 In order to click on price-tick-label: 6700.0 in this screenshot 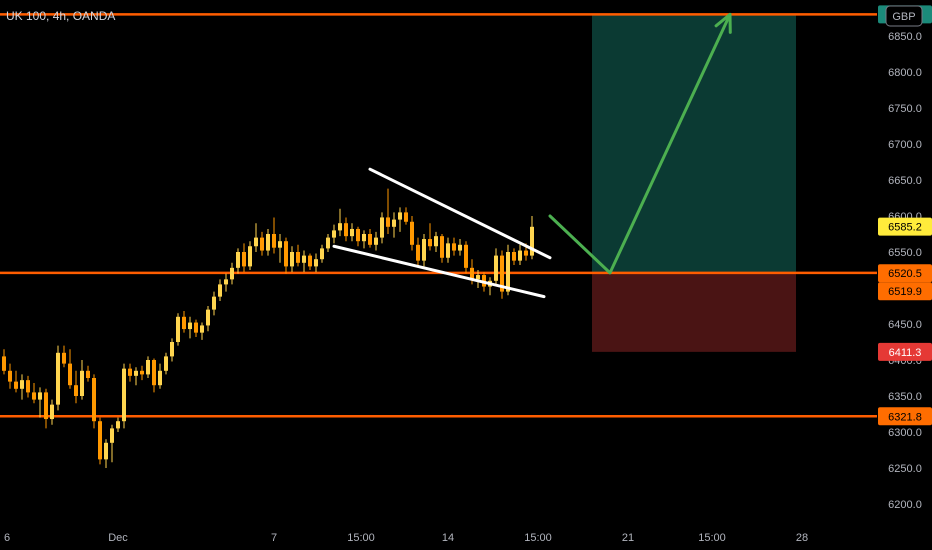, I will do `click(905, 145)`.